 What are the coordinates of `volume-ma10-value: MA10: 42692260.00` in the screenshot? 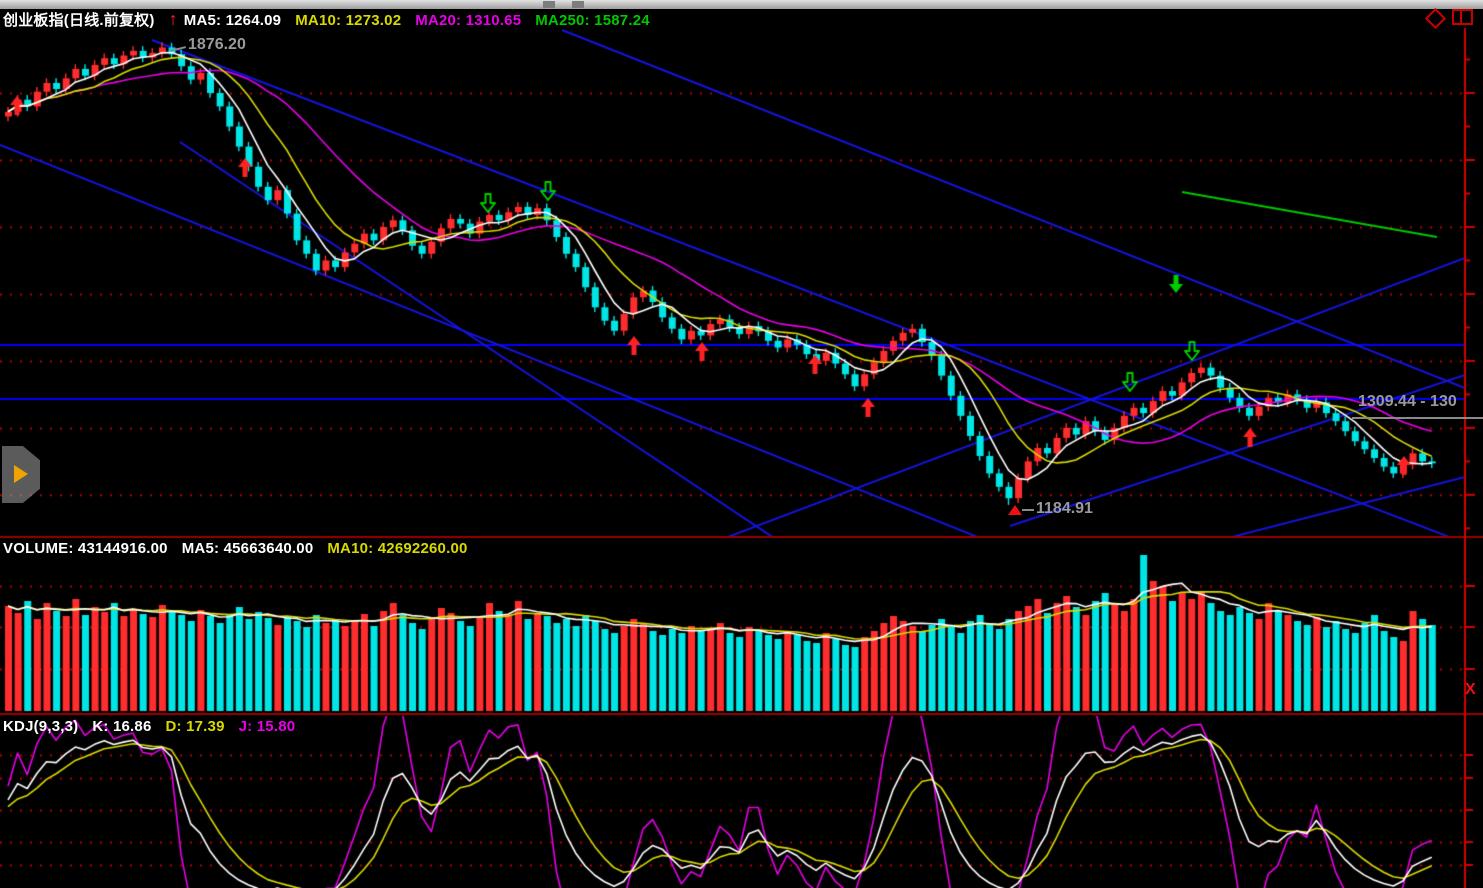 It's located at (397, 548).